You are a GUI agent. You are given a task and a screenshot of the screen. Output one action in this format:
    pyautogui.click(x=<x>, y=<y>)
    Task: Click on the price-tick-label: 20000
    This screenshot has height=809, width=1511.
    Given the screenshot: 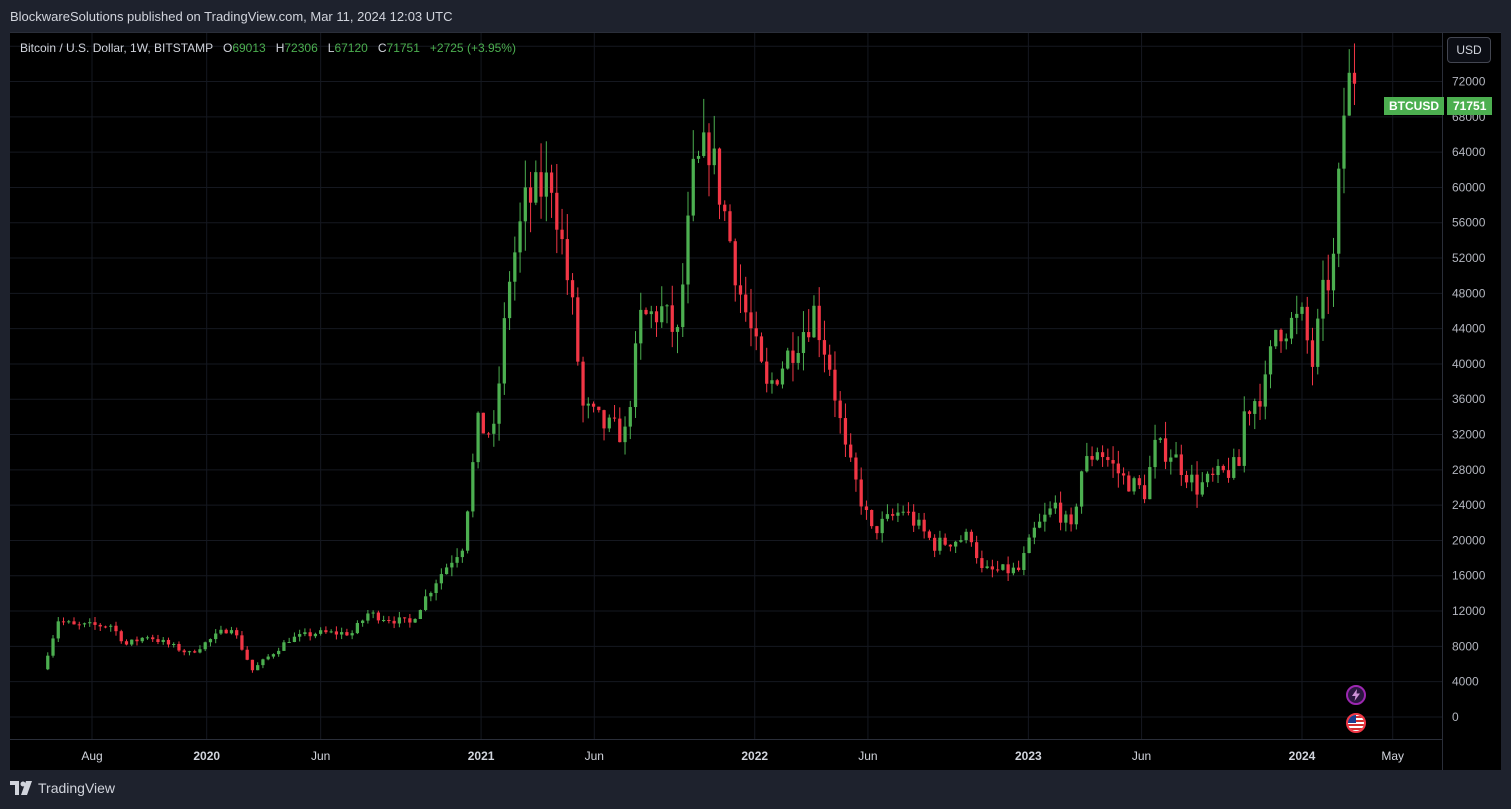 What is the action you would take?
    pyautogui.click(x=1469, y=540)
    